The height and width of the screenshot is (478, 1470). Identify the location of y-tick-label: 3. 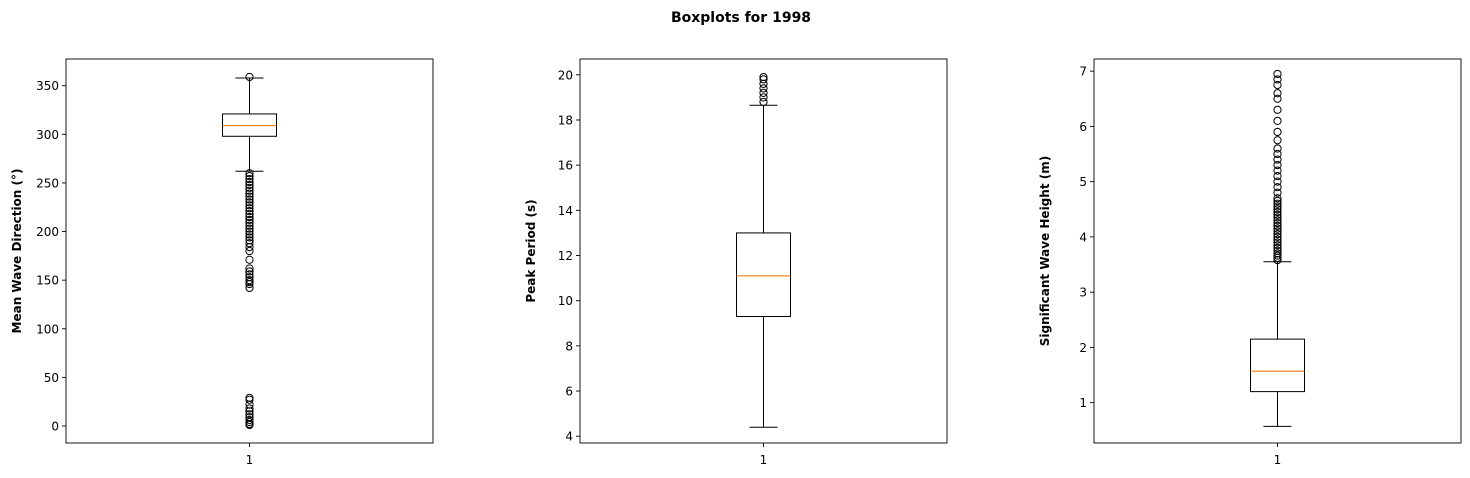
(1083, 293).